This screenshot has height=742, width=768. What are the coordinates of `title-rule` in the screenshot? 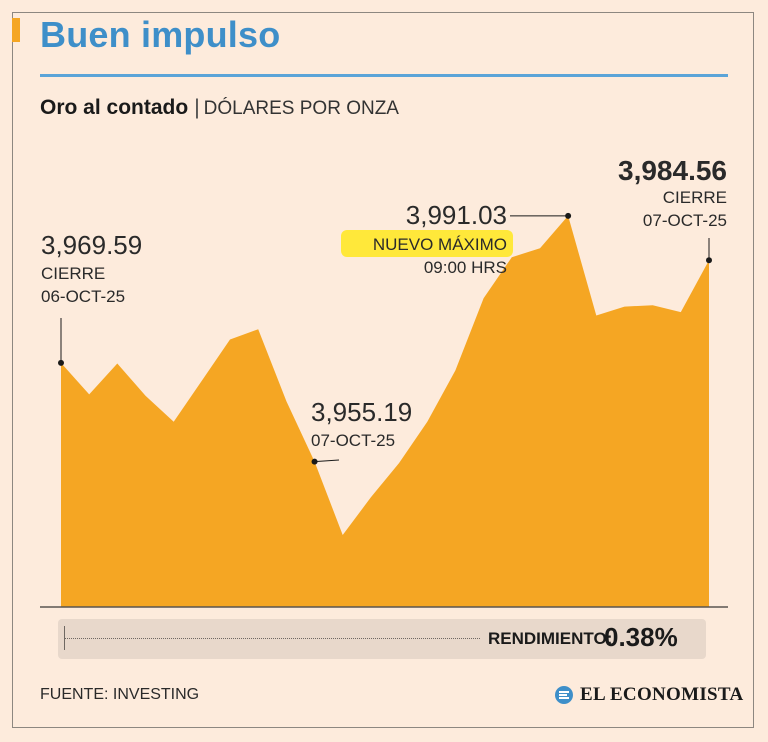 It's located at (384, 75).